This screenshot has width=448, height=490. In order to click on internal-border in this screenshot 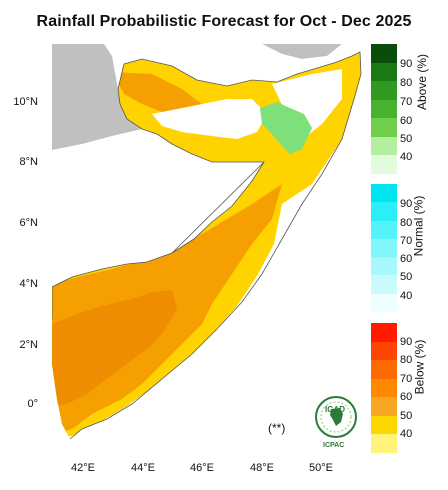, I will do `click(218, 207)`.